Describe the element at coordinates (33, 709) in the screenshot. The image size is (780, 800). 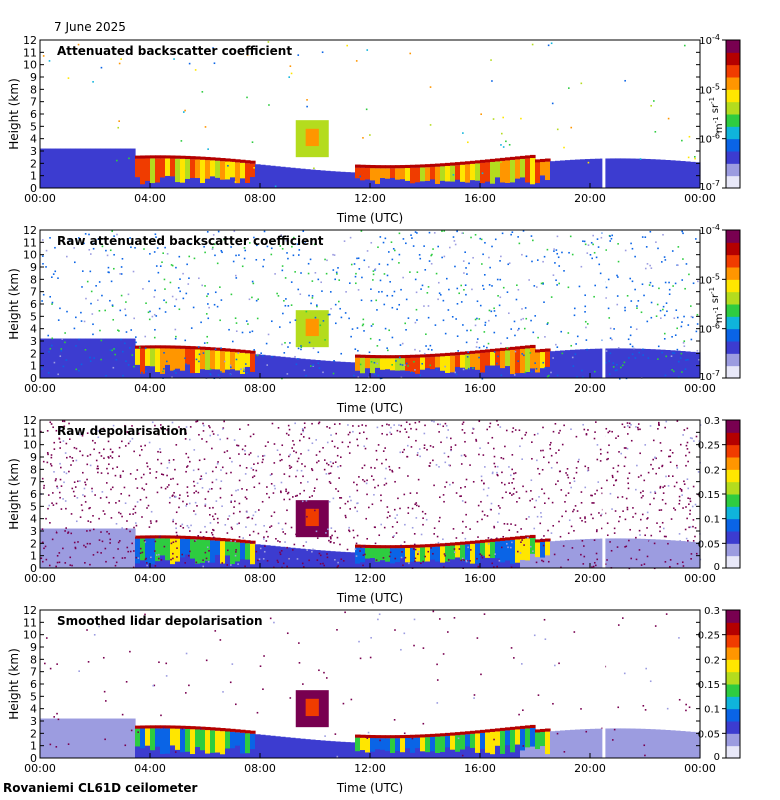
I see `y-tick-label: 4` at that location.